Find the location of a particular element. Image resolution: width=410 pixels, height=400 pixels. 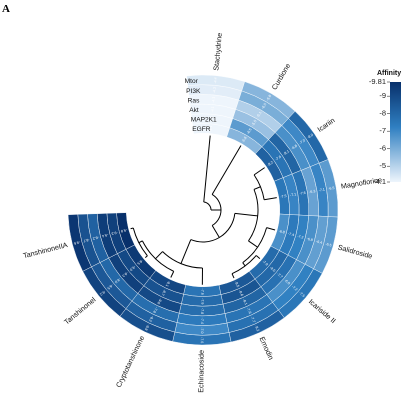

dendrogram is located at coordinates (203, 210).